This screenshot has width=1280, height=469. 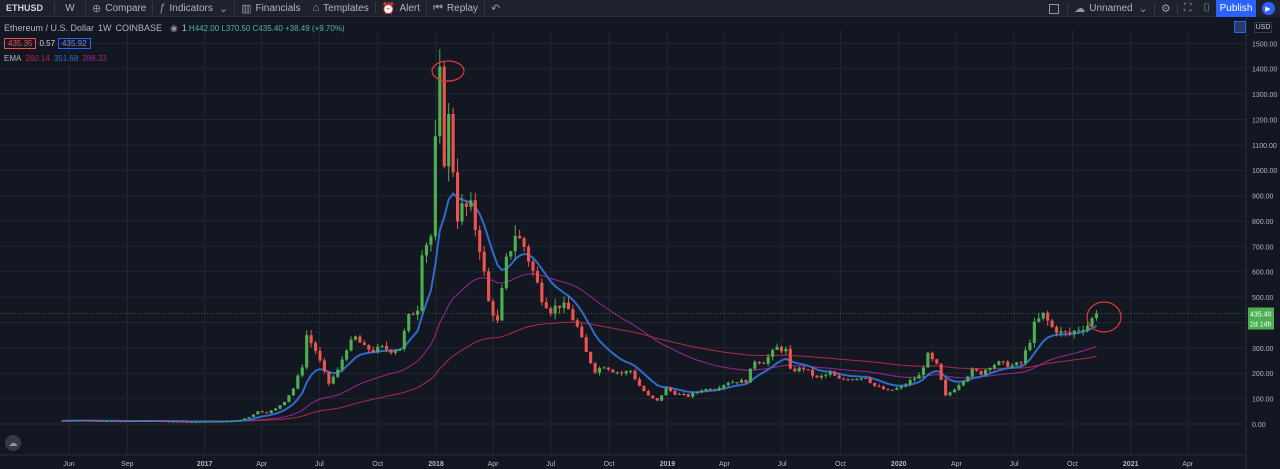 I want to click on price-tick-label: 1000.00, so click(x=1264, y=171).